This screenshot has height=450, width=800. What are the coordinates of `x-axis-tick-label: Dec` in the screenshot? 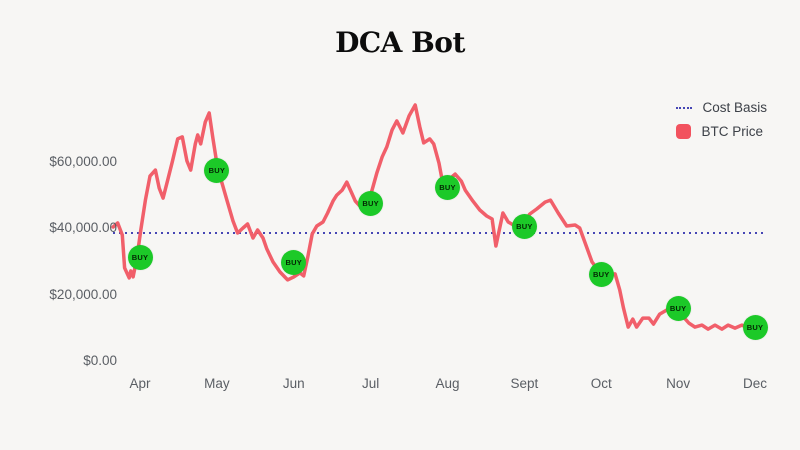 It's located at (754, 383).